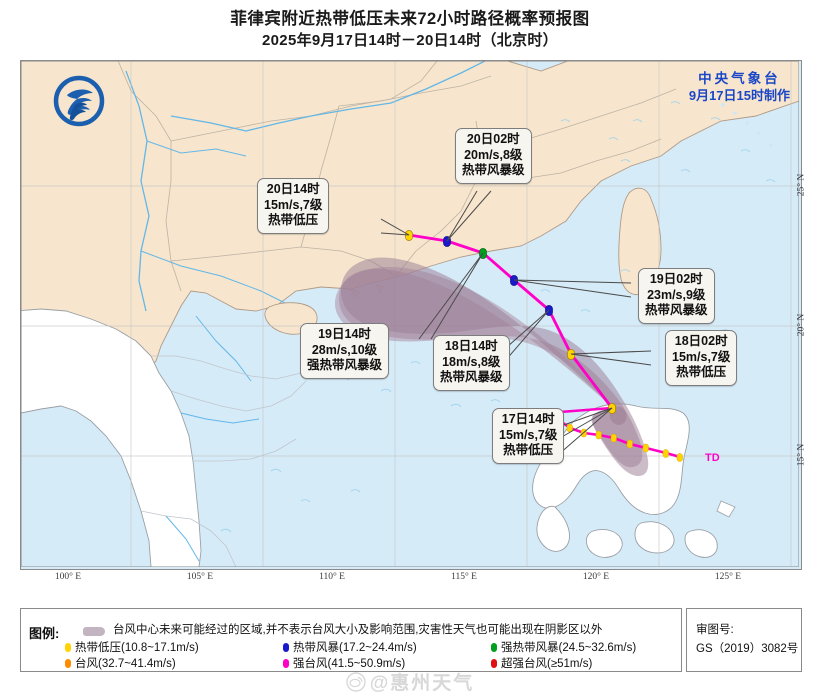  Describe the element at coordinates (356, 685) in the screenshot. I see `weibo-icon` at that location.